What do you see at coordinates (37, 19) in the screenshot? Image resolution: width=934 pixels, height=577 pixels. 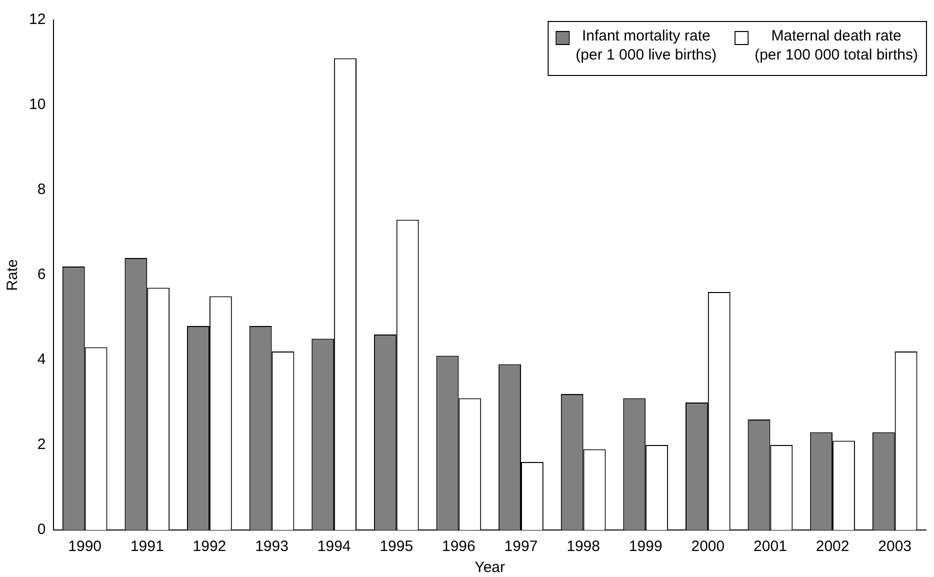 I see `y-tick-label: 12` at bounding box center [37, 19].